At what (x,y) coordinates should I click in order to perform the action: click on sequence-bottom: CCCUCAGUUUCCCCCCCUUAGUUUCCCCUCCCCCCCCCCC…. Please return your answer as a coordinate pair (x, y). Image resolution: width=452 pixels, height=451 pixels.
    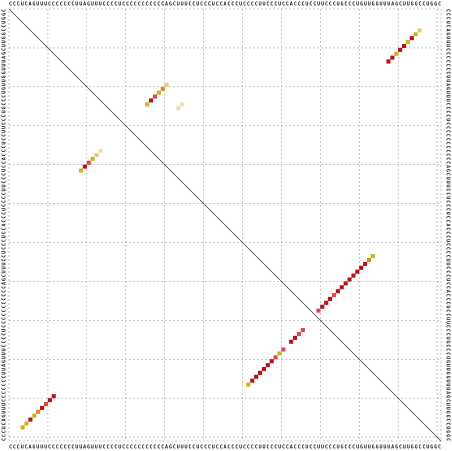
    Looking at the image, I should click on (225, 448).